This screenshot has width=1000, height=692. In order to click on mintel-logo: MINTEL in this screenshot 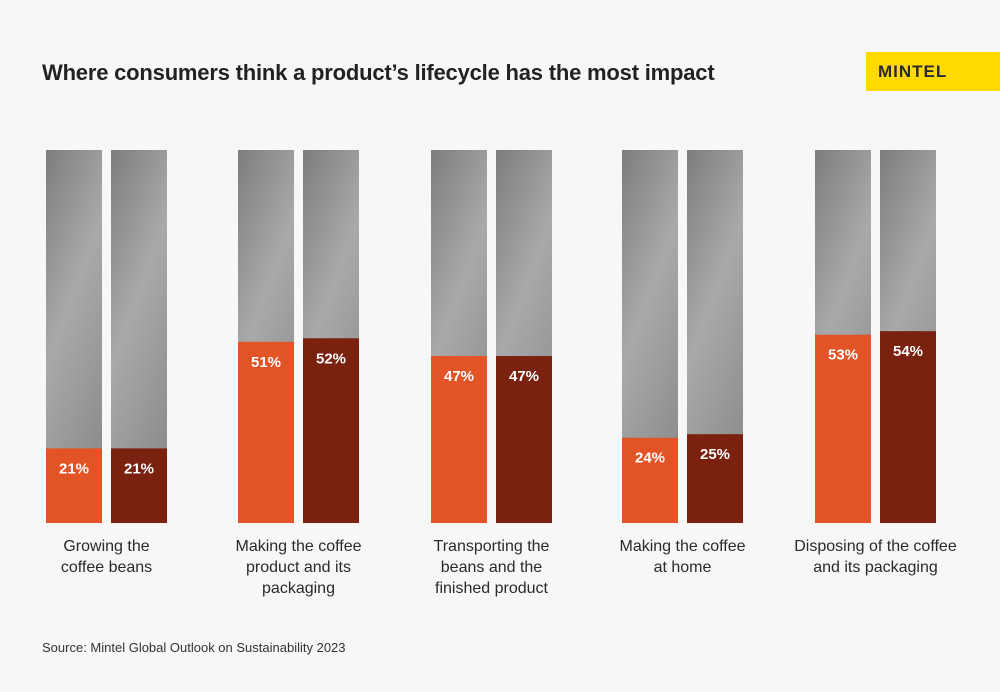, I will do `click(933, 71)`.